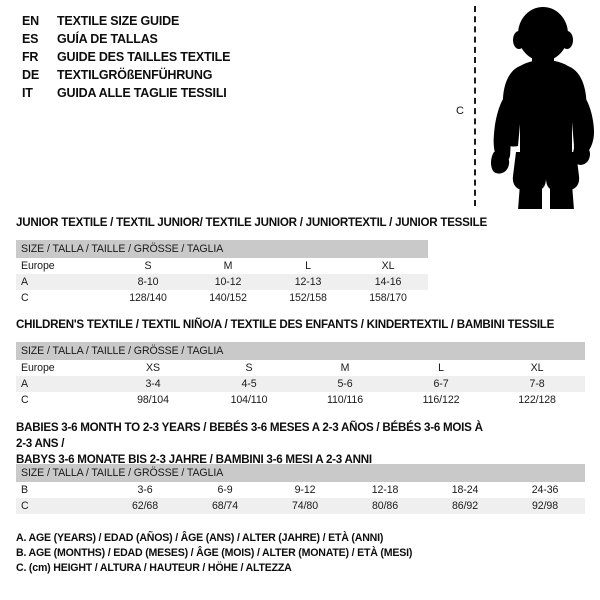 This screenshot has height=600, width=600. I want to click on cell: 104/110, so click(249, 400).